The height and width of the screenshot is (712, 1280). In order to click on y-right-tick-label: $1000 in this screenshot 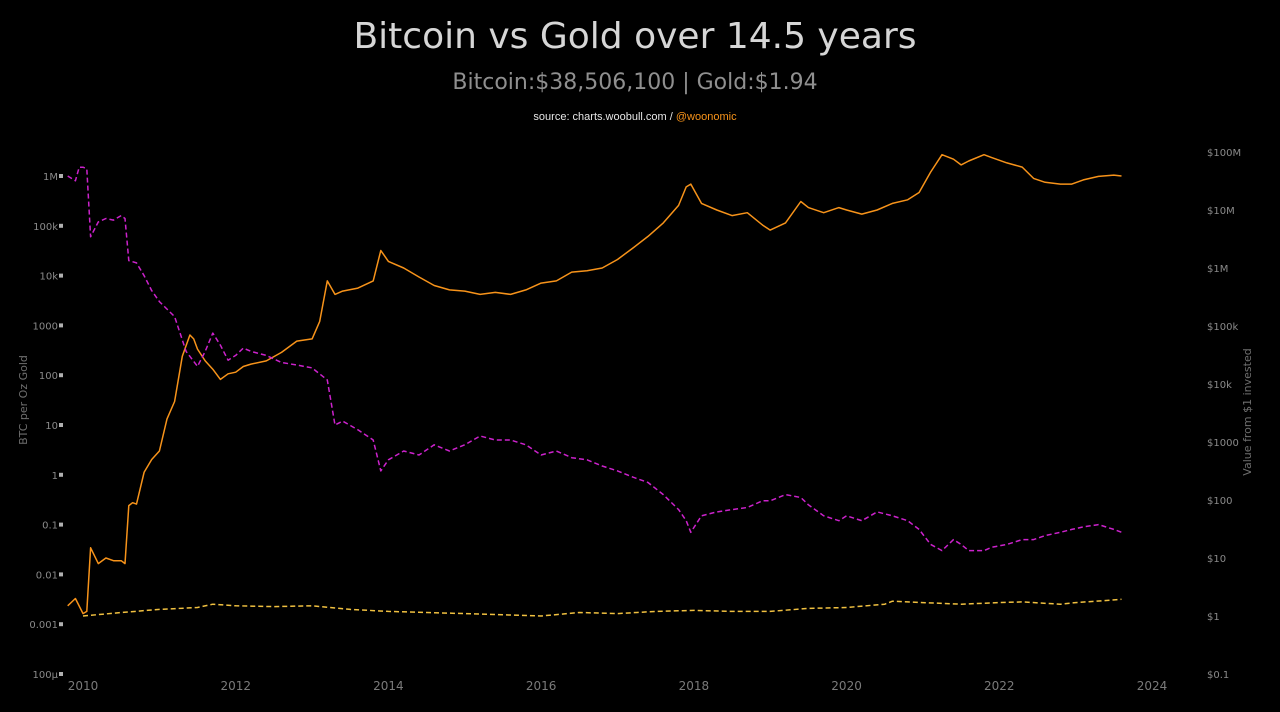, I will do `click(1223, 443)`.